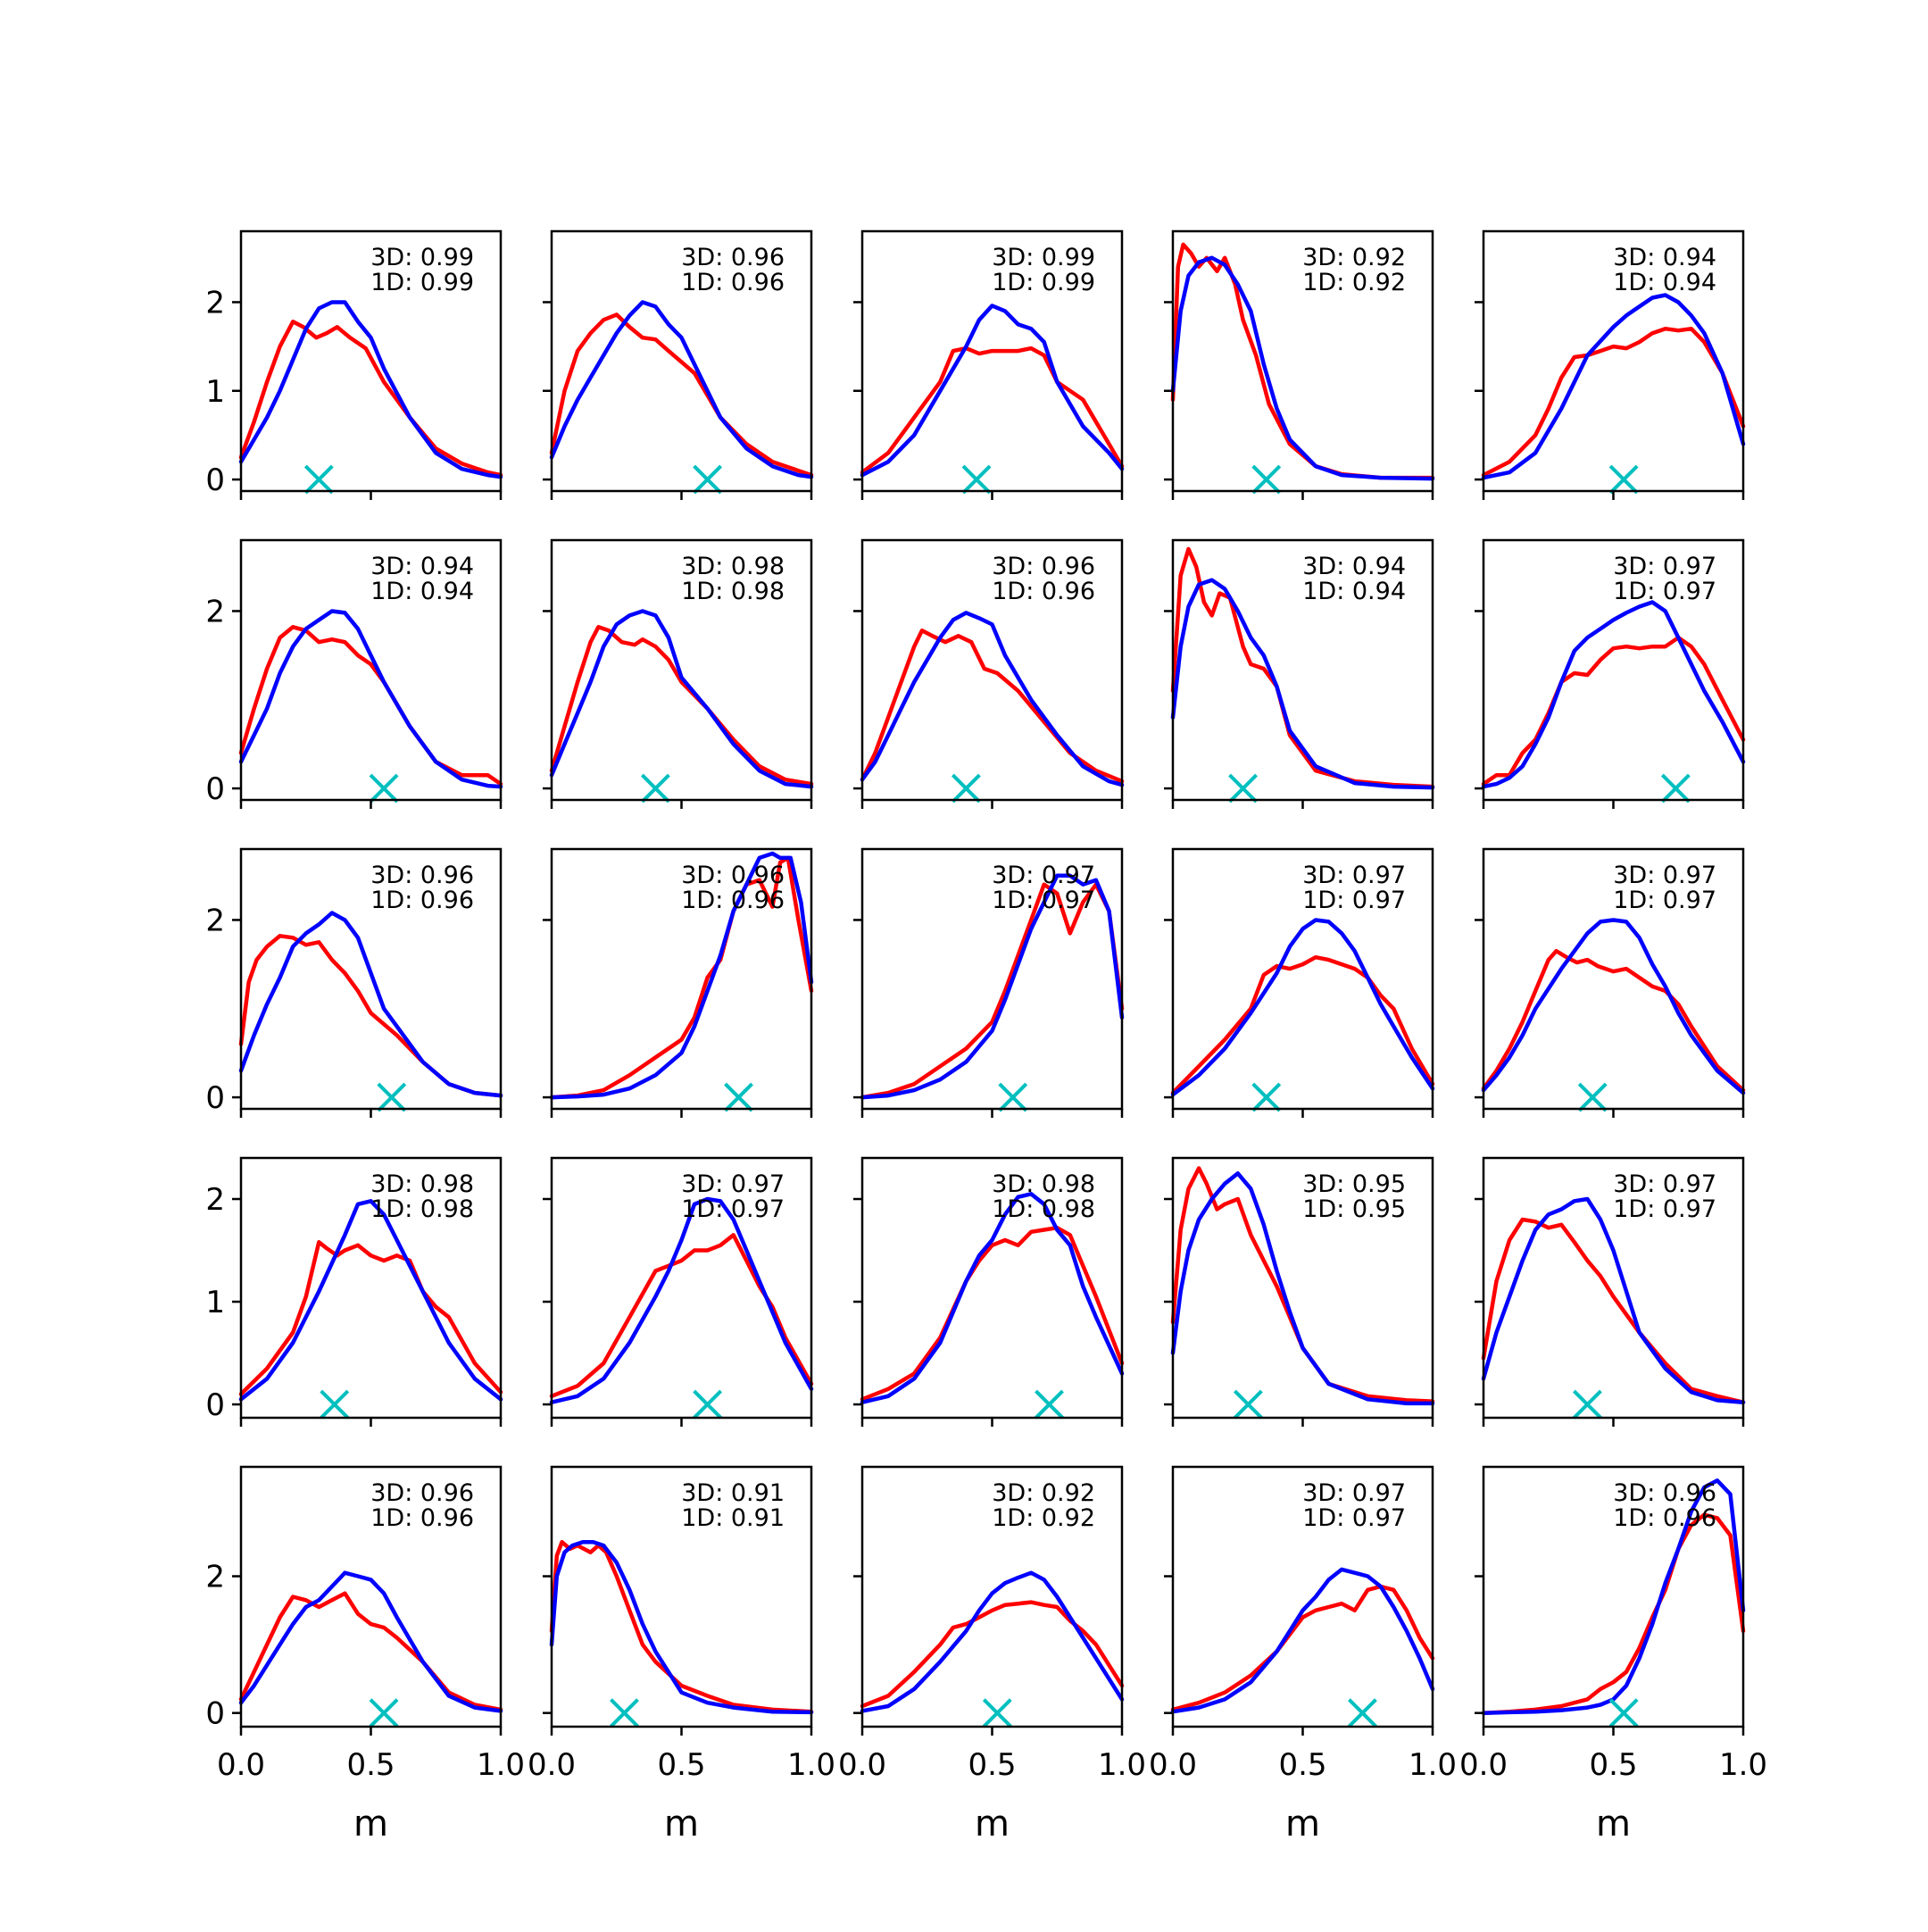  What do you see at coordinates (215, 392) in the screenshot?
I see `y-tick-label: 1` at bounding box center [215, 392].